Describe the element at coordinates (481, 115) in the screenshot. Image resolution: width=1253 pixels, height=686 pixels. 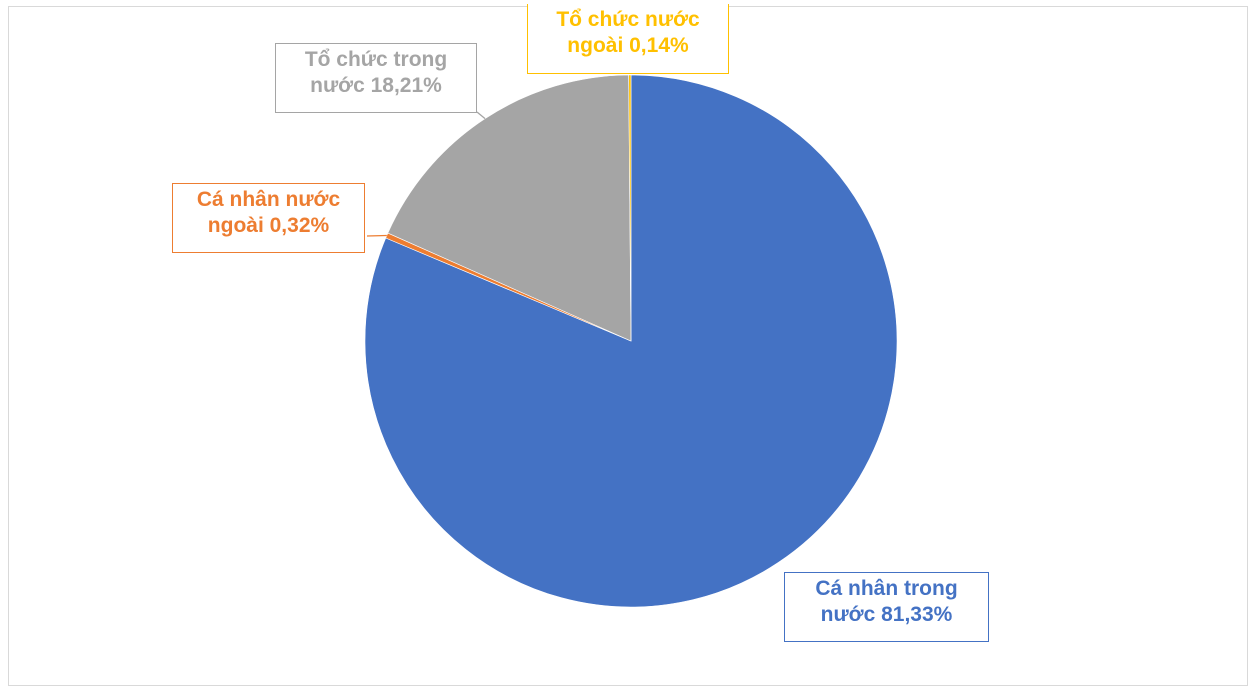
I see `leader-line-to-chuc-trong-nuoc` at that location.